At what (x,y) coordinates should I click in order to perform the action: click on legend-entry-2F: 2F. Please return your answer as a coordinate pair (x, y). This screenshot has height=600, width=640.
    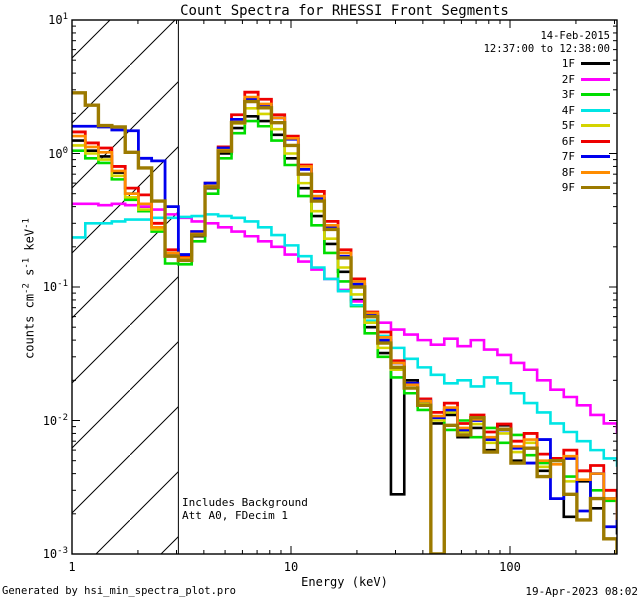
    Looking at the image, I should click on (547, 80).